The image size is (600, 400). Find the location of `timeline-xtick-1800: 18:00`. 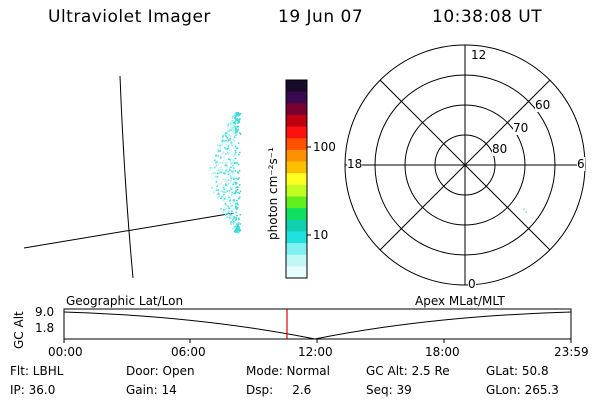

timeline-xtick-1800: 18:00 is located at coordinates (442, 352).